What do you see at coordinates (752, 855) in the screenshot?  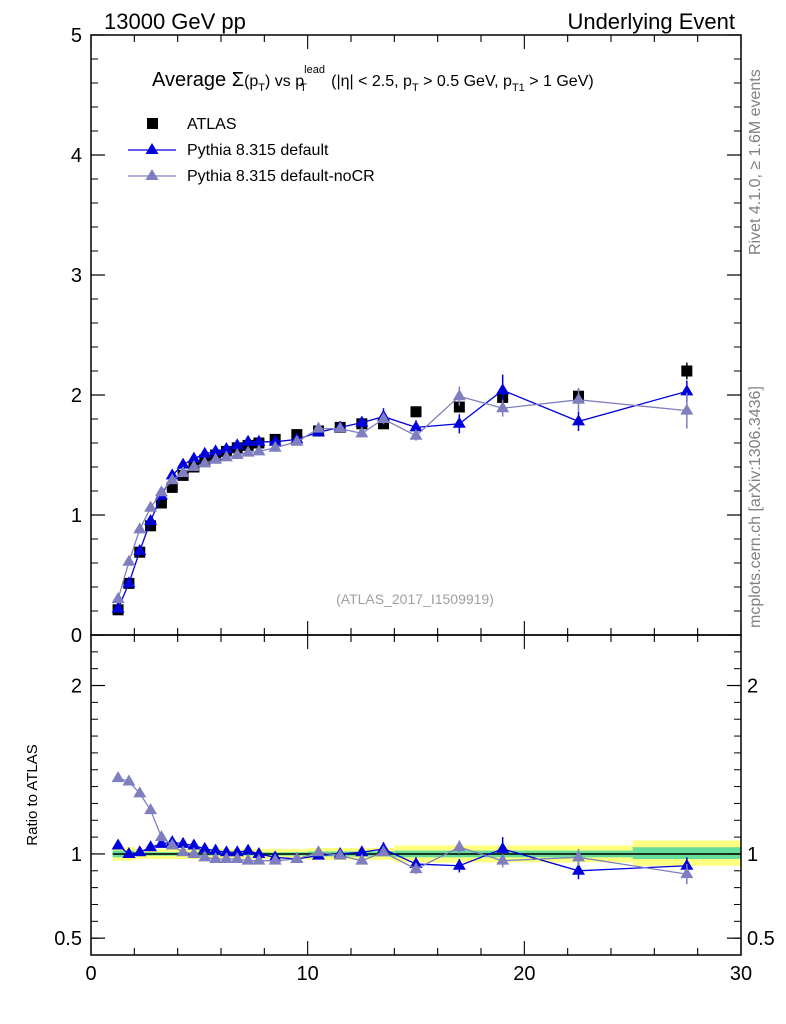 I see `ratio-y-tick-label-right: 1` at bounding box center [752, 855].